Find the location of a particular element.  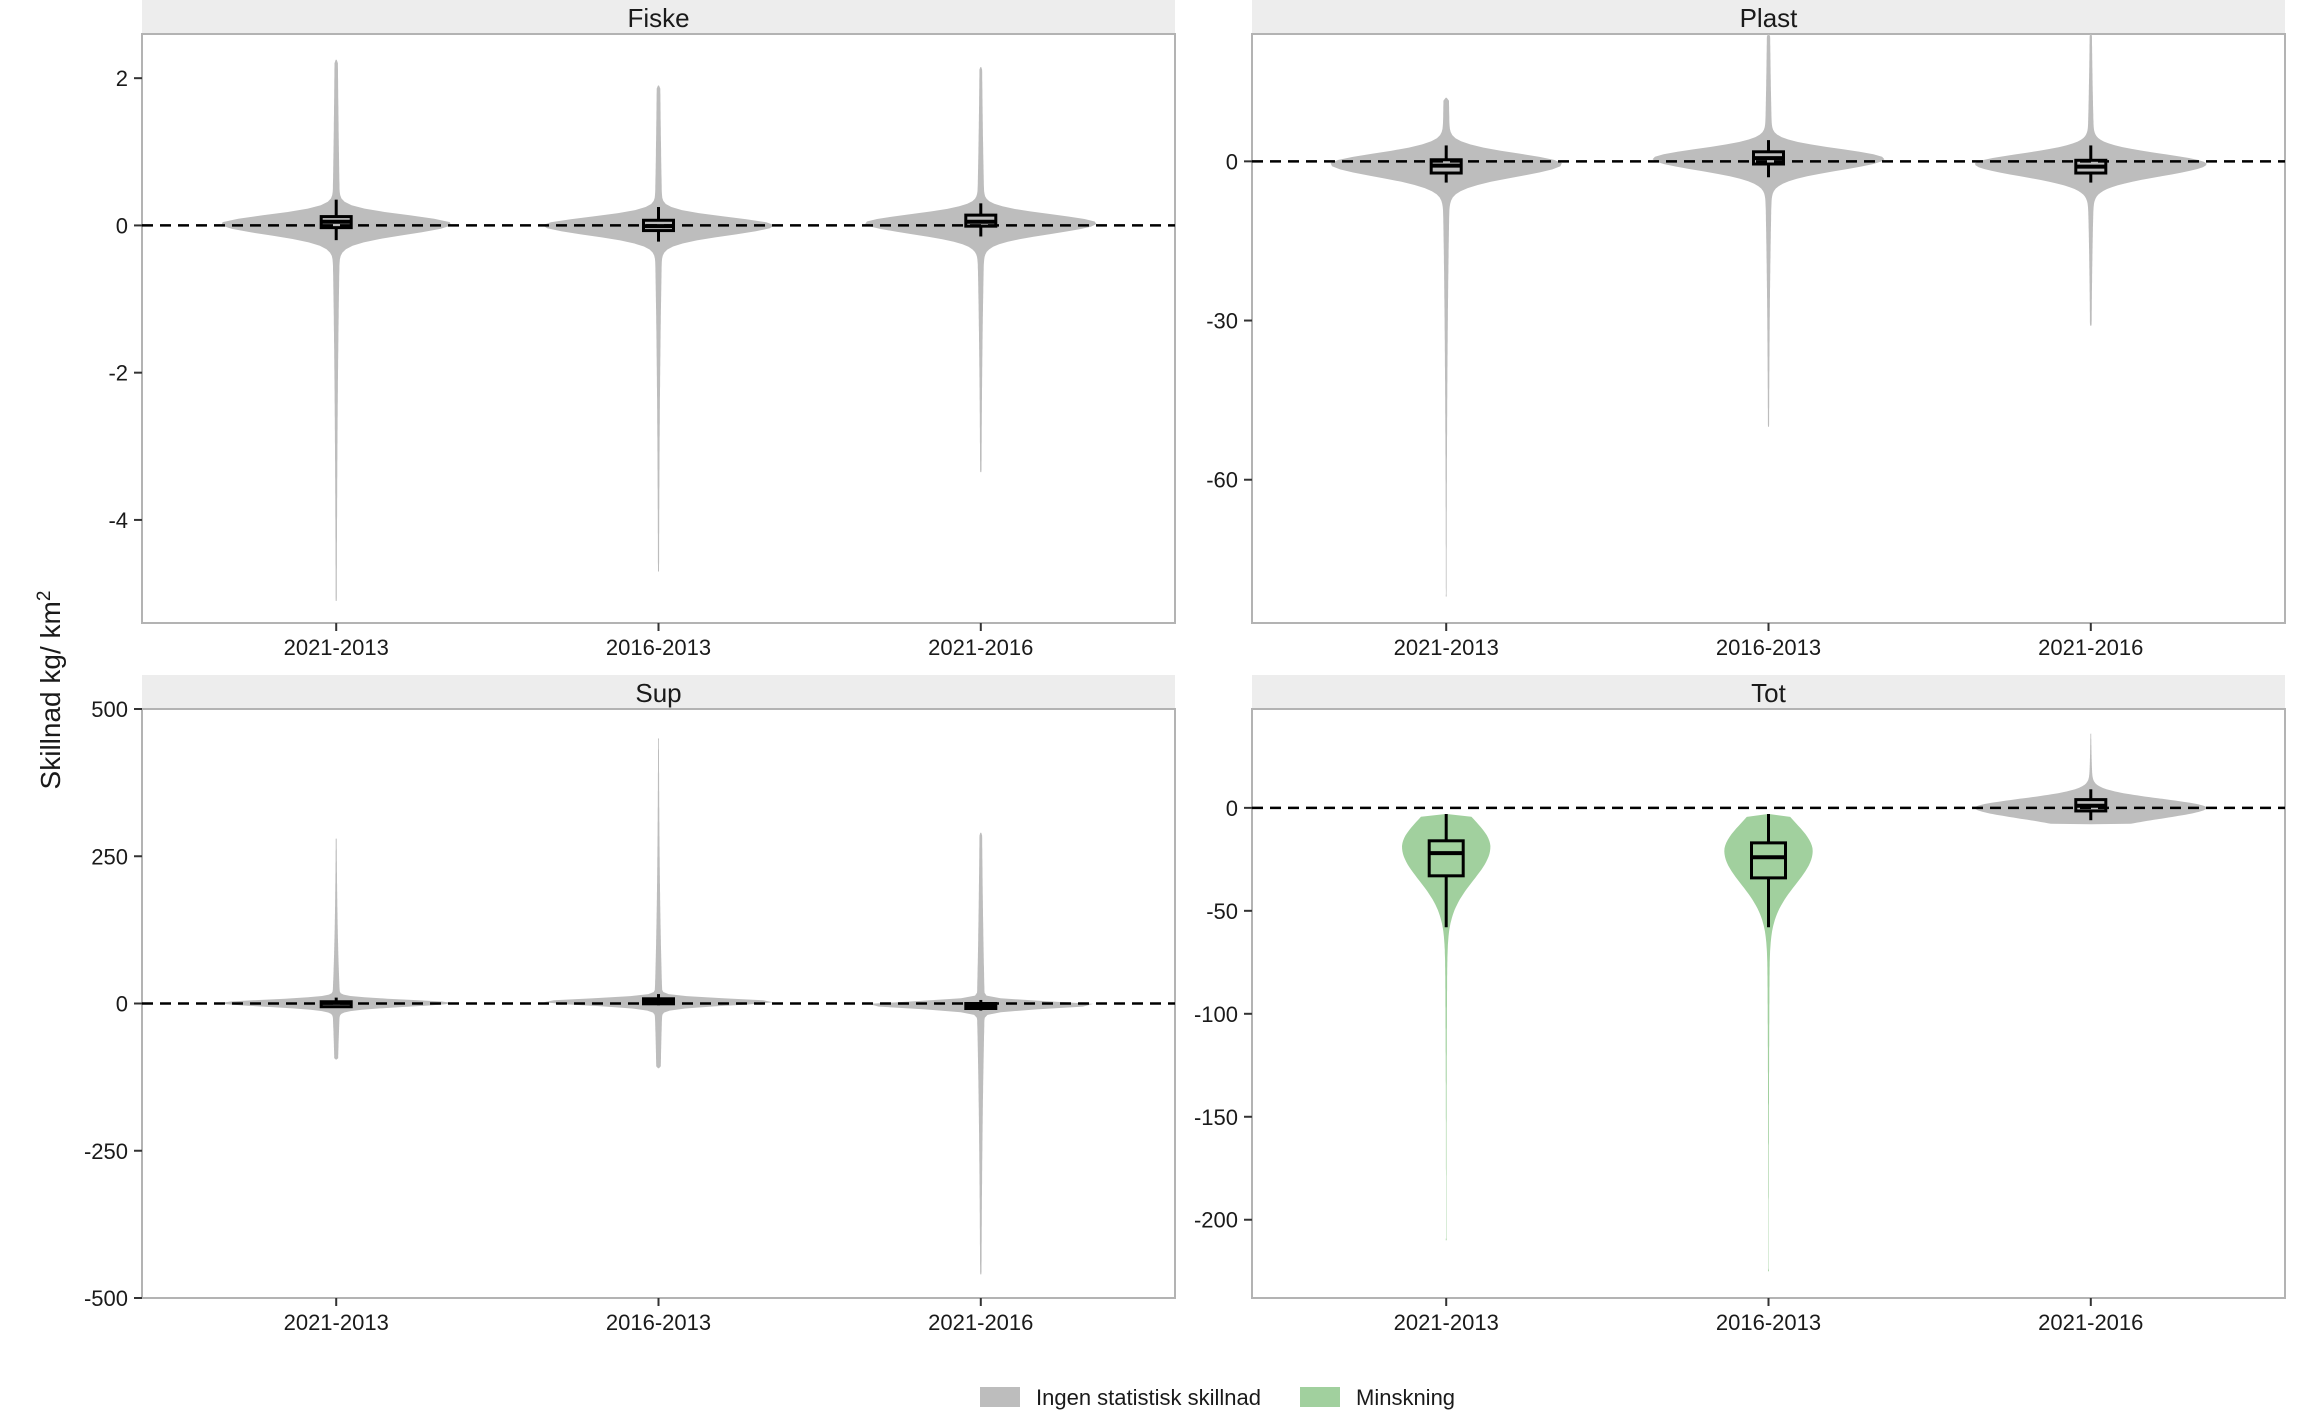

y-axis-title-text: Skillnad kg/ km2 is located at coordinates (50, 690).